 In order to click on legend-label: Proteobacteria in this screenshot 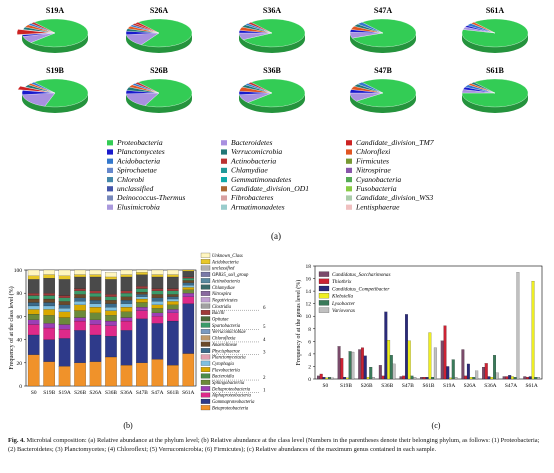, I will do `click(139, 142)`.